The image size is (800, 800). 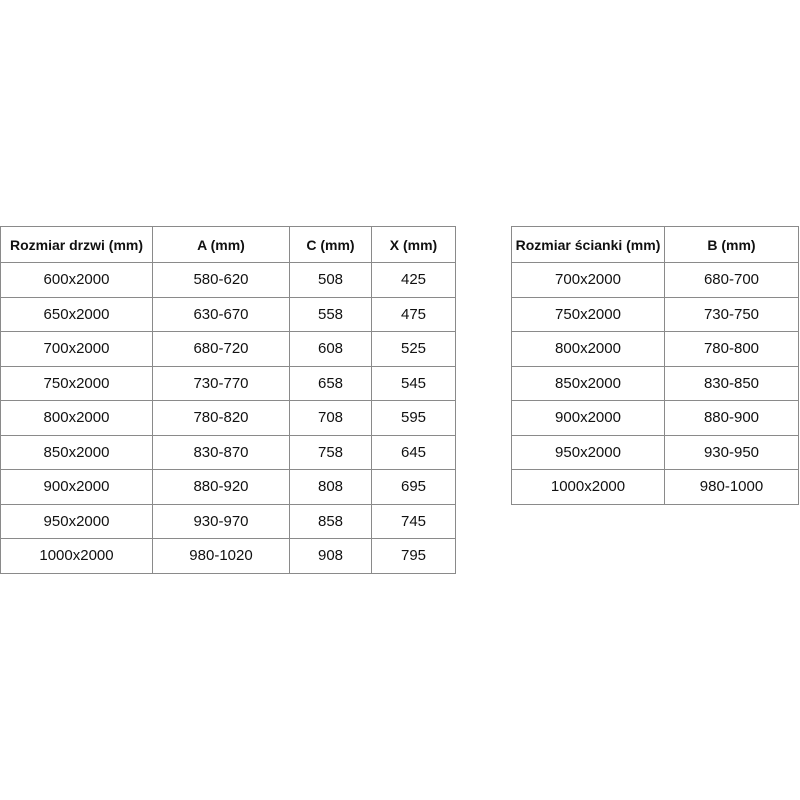 I want to click on table-cell: 808, so click(x=330, y=487).